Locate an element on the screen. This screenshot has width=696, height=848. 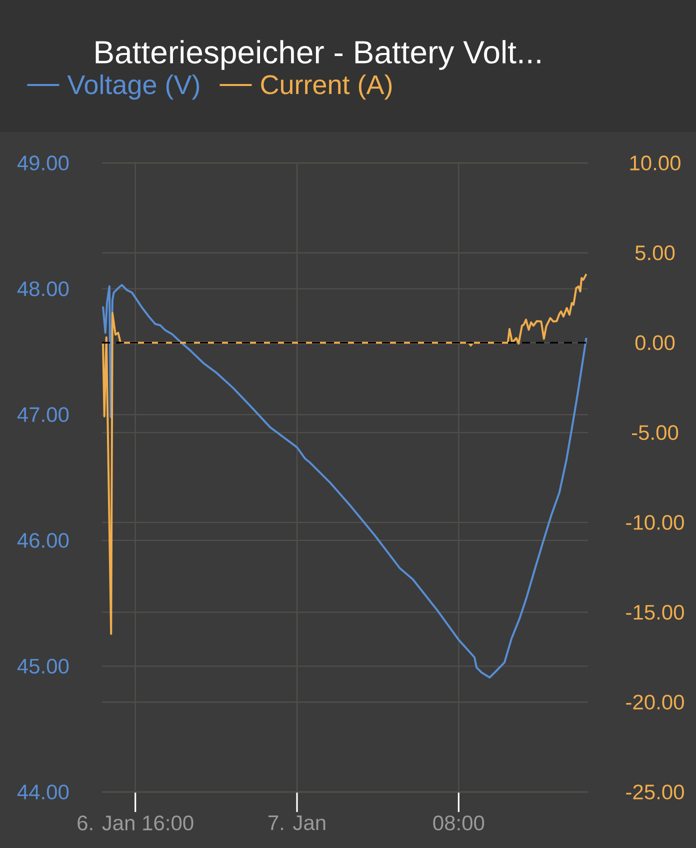
legend-label: Current (A) is located at coordinates (326, 87).